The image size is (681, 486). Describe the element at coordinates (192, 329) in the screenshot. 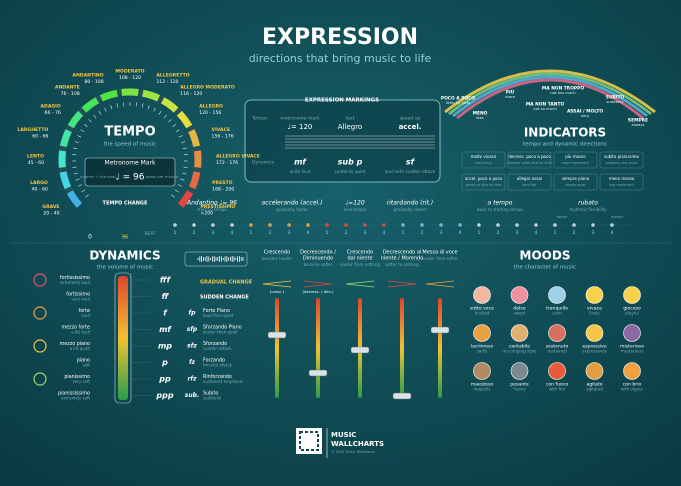

I see `change-symbol: sfp` at that location.